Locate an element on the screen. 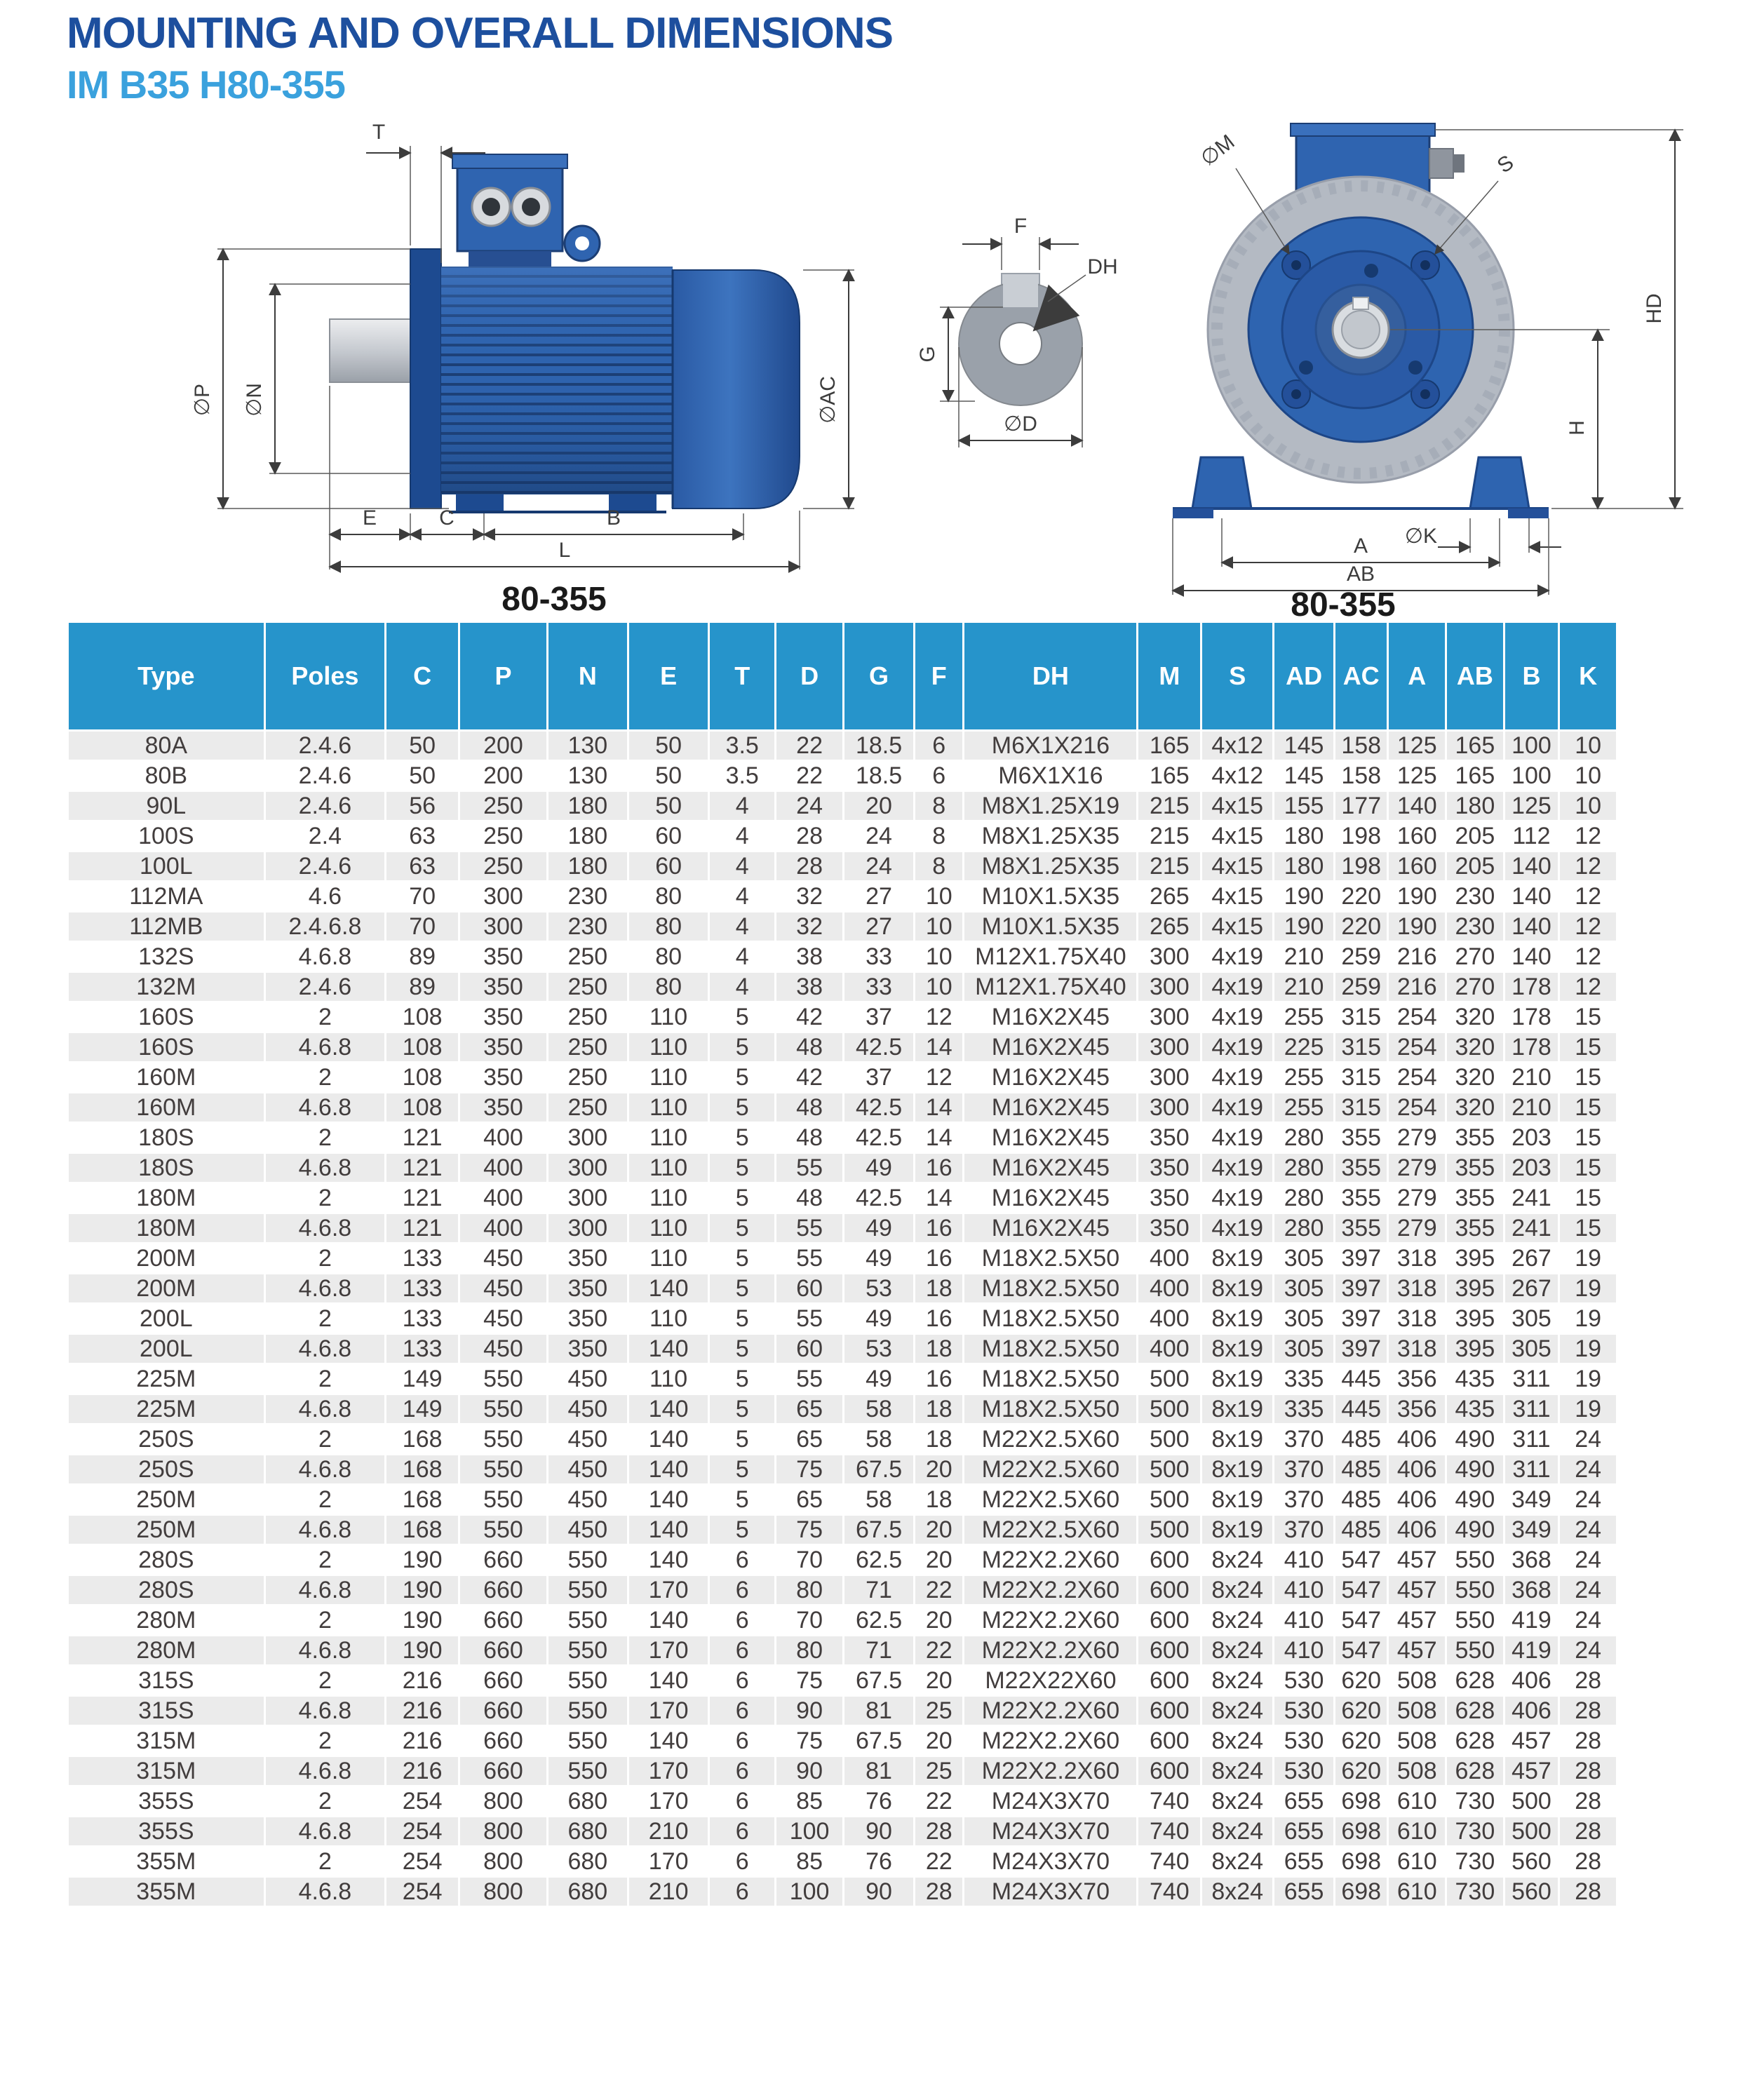  table-cell: 279 is located at coordinates (1418, 1168).